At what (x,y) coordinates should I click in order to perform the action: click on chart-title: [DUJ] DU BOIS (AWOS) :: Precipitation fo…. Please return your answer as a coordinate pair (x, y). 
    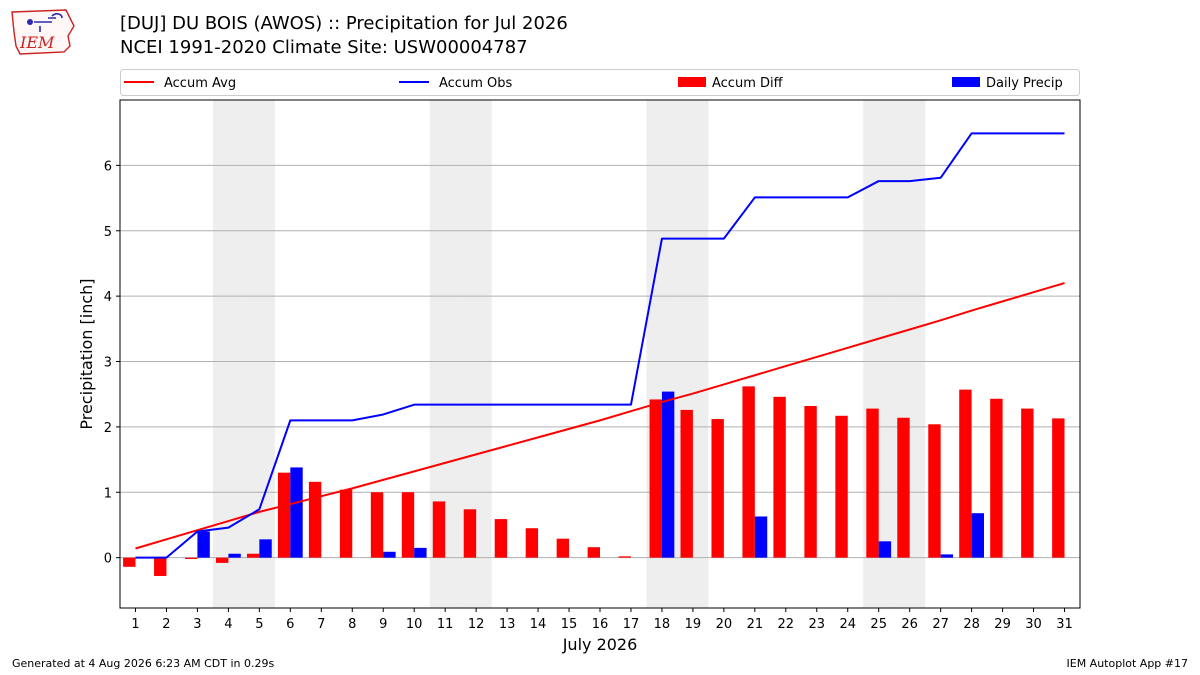
    Looking at the image, I should click on (344, 23).